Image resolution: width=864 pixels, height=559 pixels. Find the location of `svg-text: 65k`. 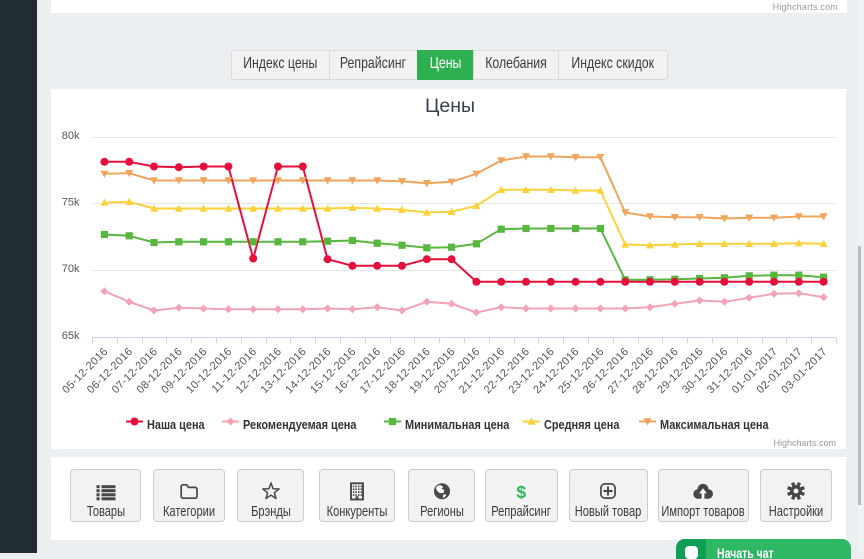

svg-text: 65k is located at coordinates (71, 336).